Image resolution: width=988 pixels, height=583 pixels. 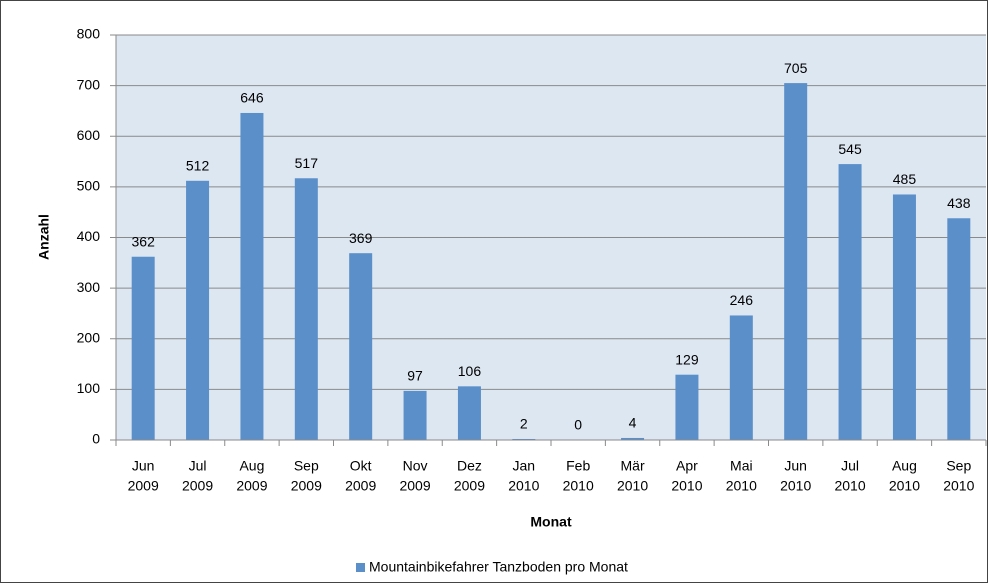 What do you see at coordinates (89, 186) in the screenshot?
I see `y-tick-label: 500` at bounding box center [89, 186].